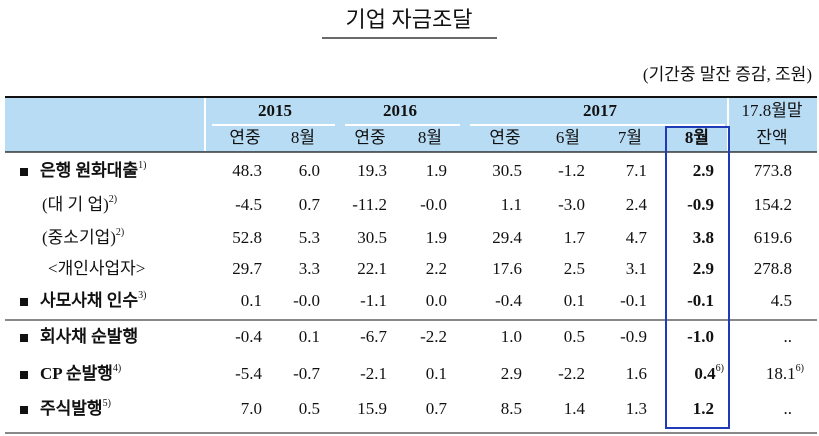  Describe the element at coordinates (637, 237) in the screenshot. I see `cell-value: 4.7` at that location.